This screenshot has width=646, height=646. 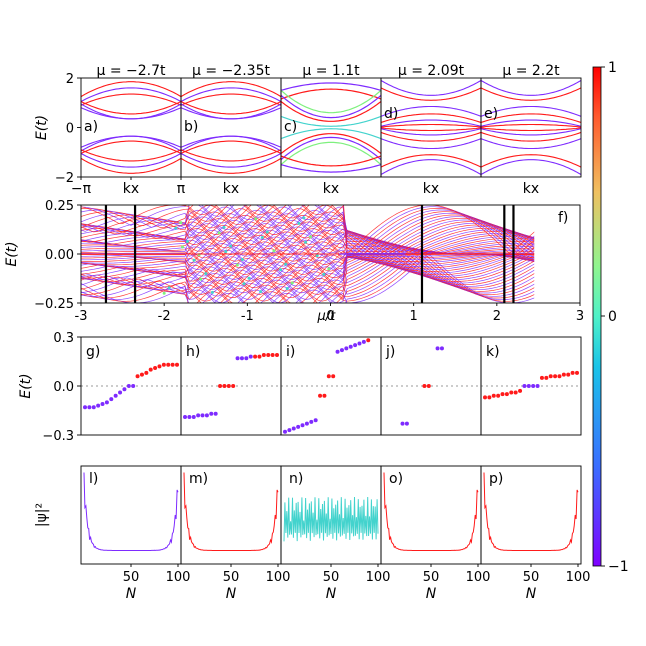 I want to click on x-tick-label: -3, so click(x=81, y=316).